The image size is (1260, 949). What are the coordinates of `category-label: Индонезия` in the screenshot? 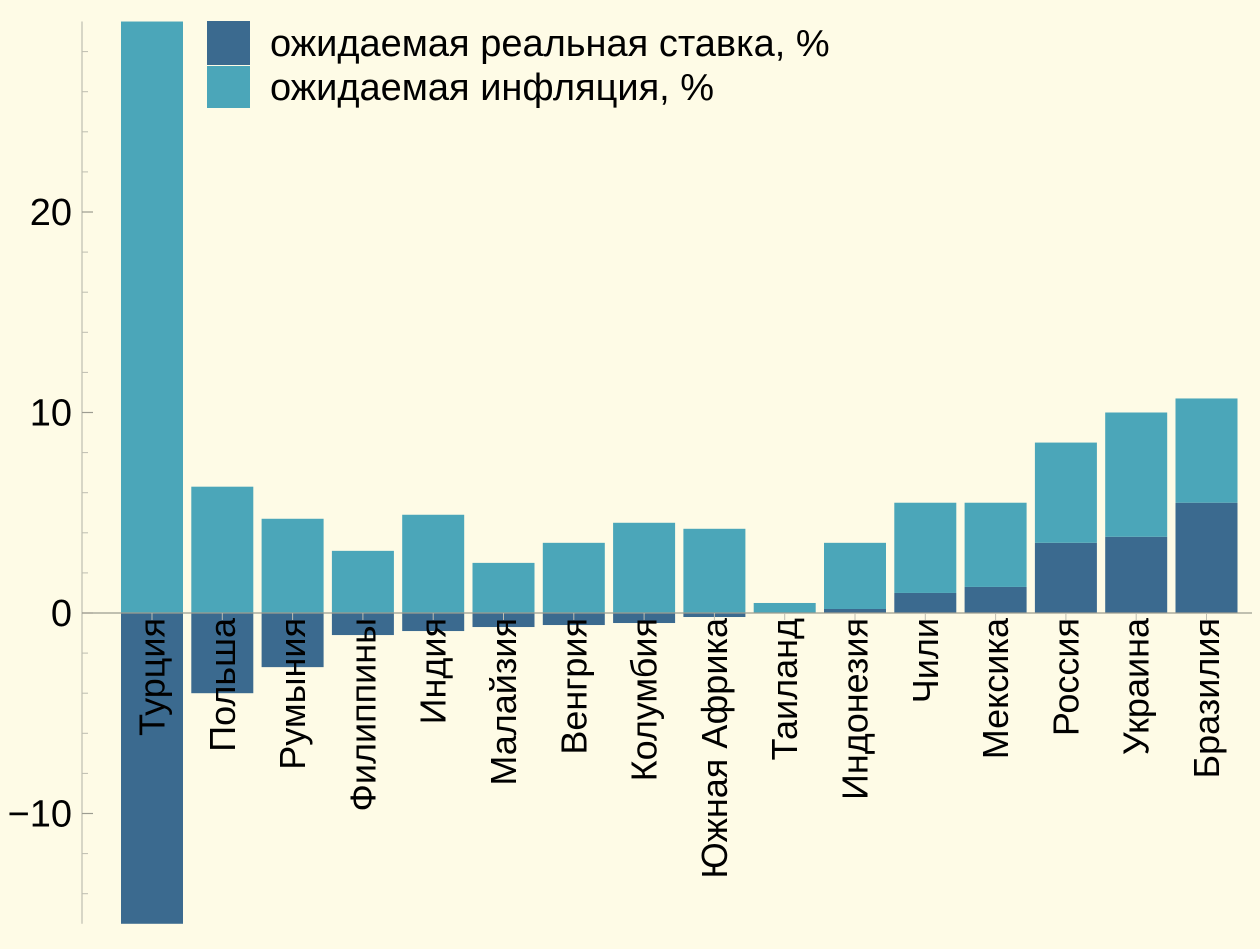 It's located at (855, 709).